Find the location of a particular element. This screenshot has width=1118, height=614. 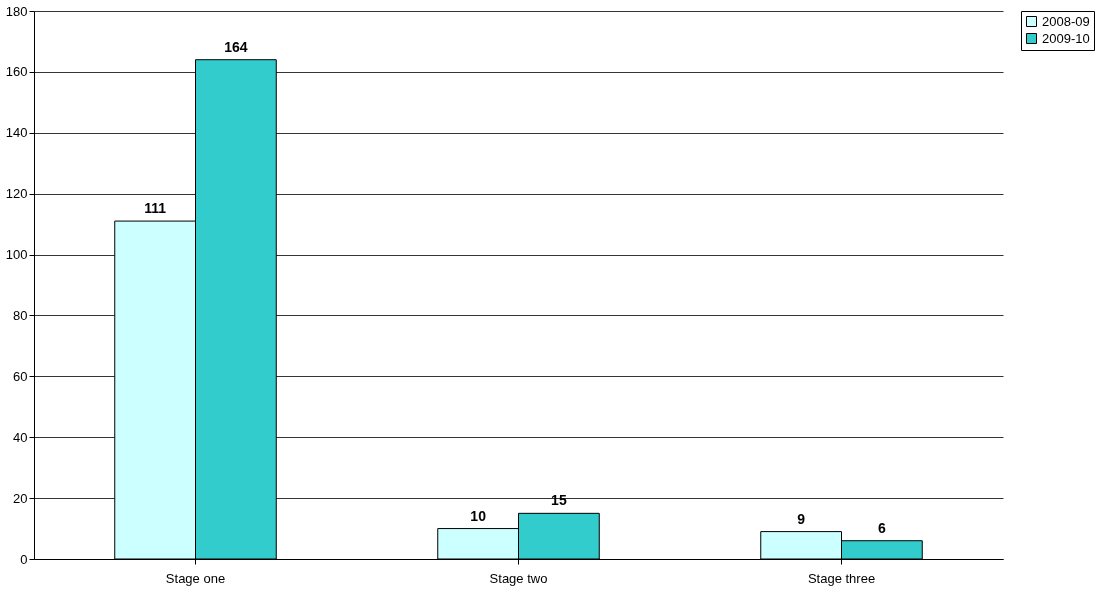

y-tick-label: 20 is located at coordinates (20, 498).